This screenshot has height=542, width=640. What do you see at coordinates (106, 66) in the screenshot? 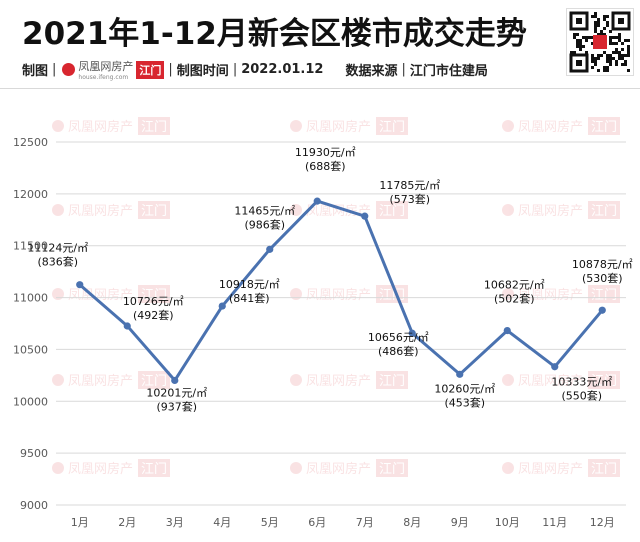
I see `logo-text: 凤凰网房产` at bounding box center [106, 66].